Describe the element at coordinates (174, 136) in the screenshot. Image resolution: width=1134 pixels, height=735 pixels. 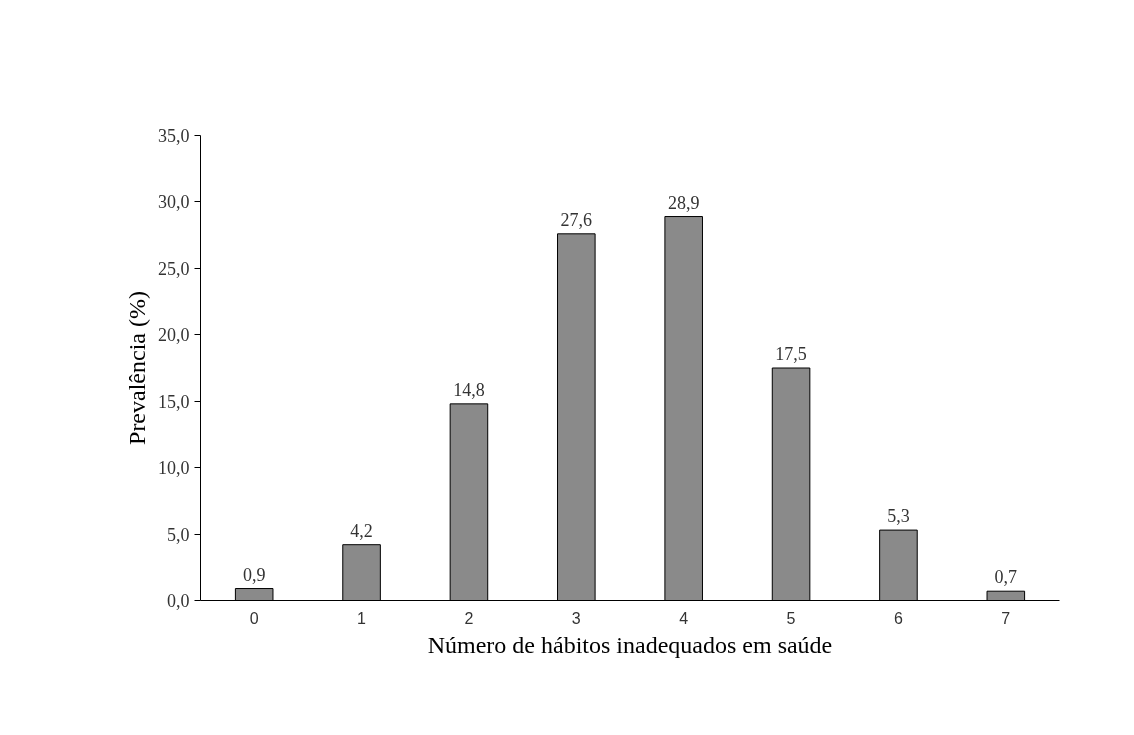
I see `y-tick-label: 35,0` at that location.